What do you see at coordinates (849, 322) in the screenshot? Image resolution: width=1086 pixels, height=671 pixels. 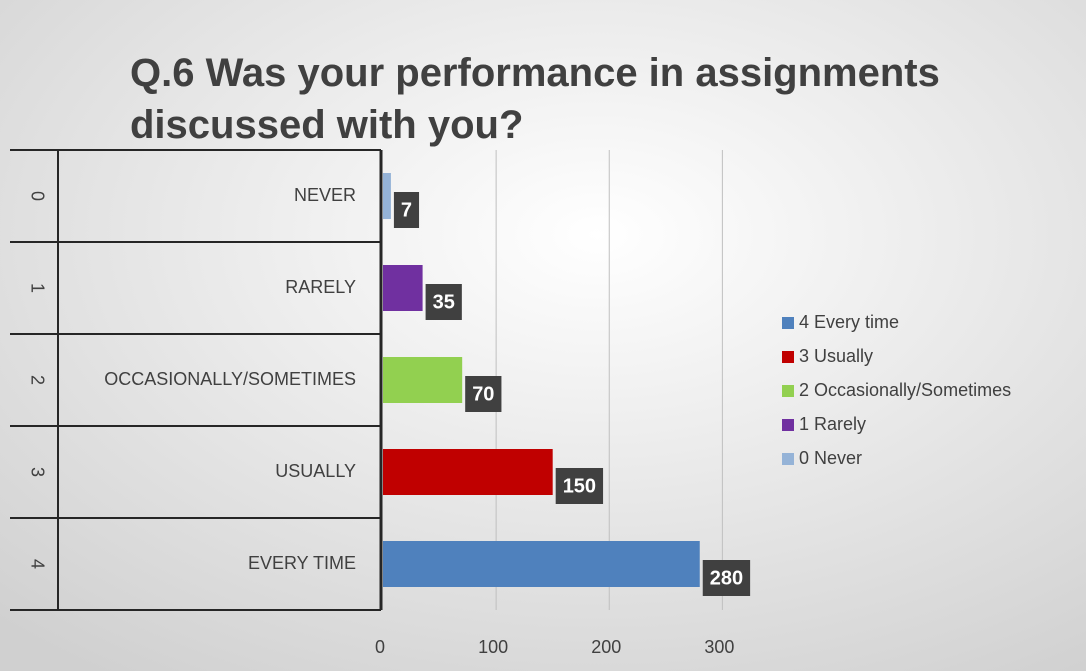 I see `legend-label: 4 Every time` at bounding box center [849, 322].